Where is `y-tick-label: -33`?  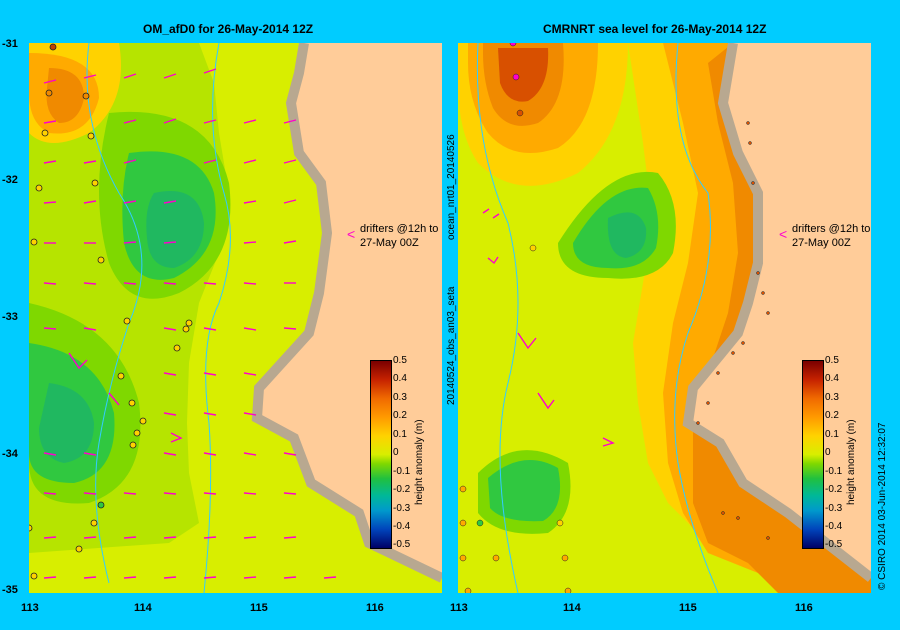 y-tick-label: -33 is located at coordinates (10, 317).